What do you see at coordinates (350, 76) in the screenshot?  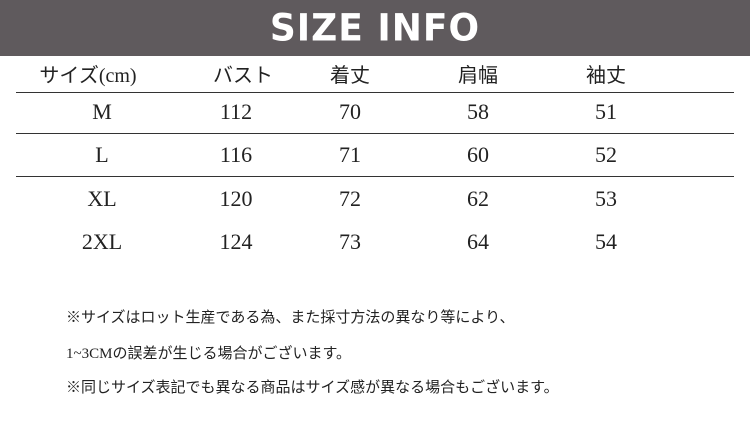 I see `header-length: 着丈` at bounding box center [350, 76].